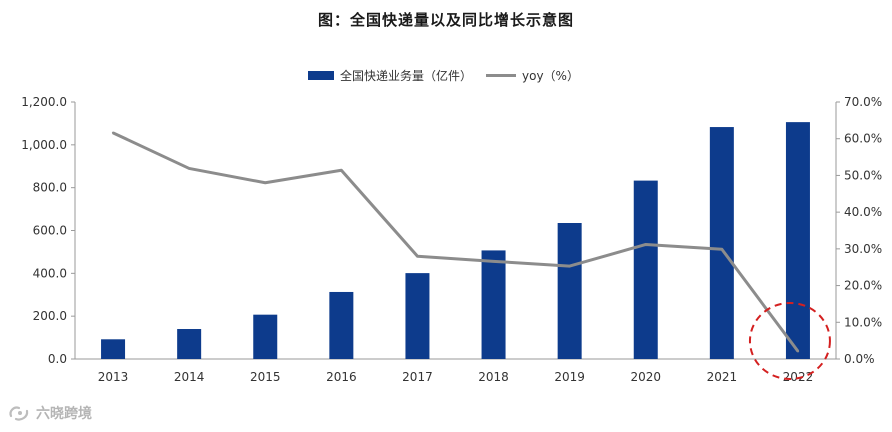 The width and height of the screenshot is (892, 432). I want to click on yoy-point-2016, so click(341, 170).